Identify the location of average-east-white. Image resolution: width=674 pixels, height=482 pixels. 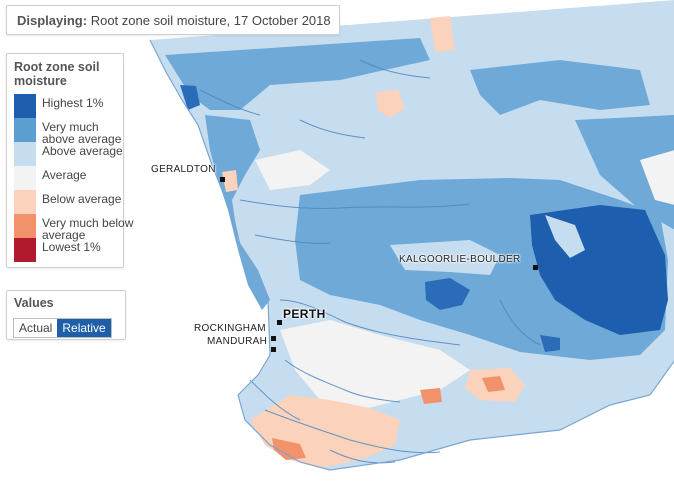
(657, 177).